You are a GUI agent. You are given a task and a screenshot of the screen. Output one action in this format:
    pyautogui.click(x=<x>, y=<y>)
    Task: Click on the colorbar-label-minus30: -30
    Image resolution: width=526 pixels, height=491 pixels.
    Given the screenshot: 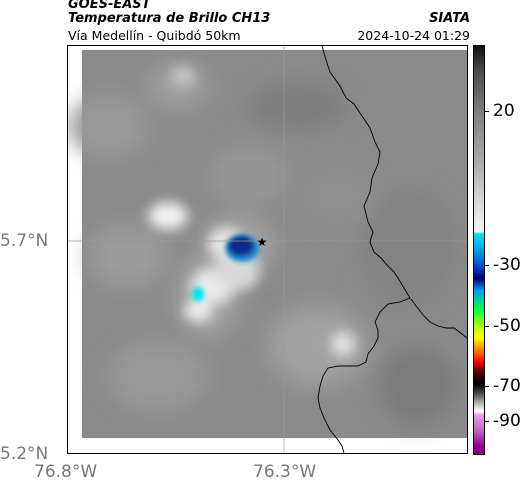 What is the action you would take?
    pyautogui.click(x=507, y=265)
    